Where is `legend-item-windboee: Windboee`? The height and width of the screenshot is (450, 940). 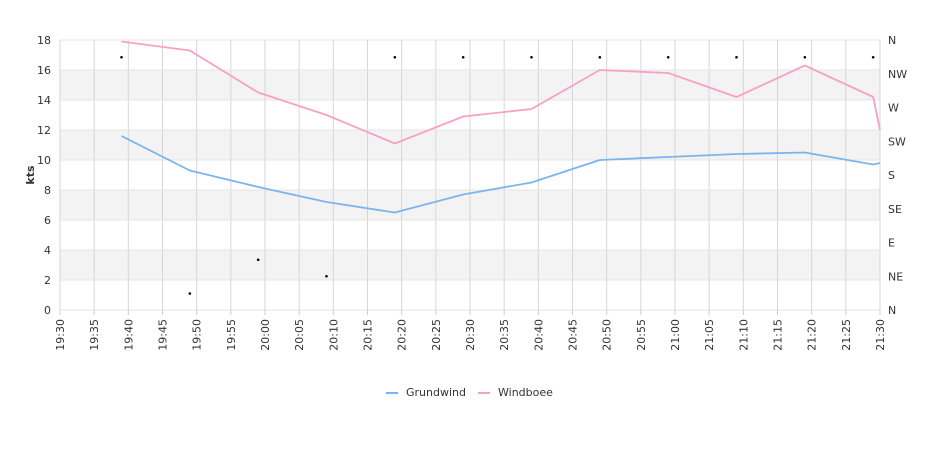
legend-item-windboee: Windboee is located at coordinates (515, 392).